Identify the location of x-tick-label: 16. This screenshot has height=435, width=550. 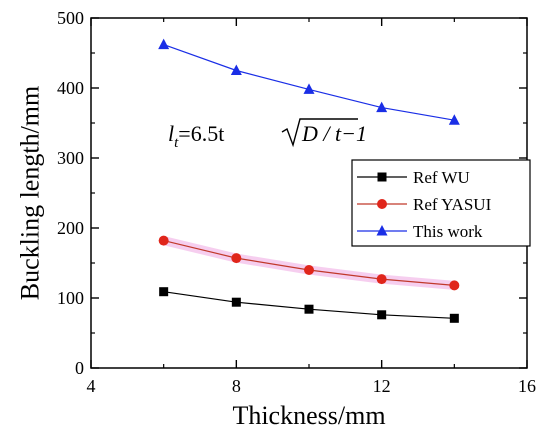
(527, 386).